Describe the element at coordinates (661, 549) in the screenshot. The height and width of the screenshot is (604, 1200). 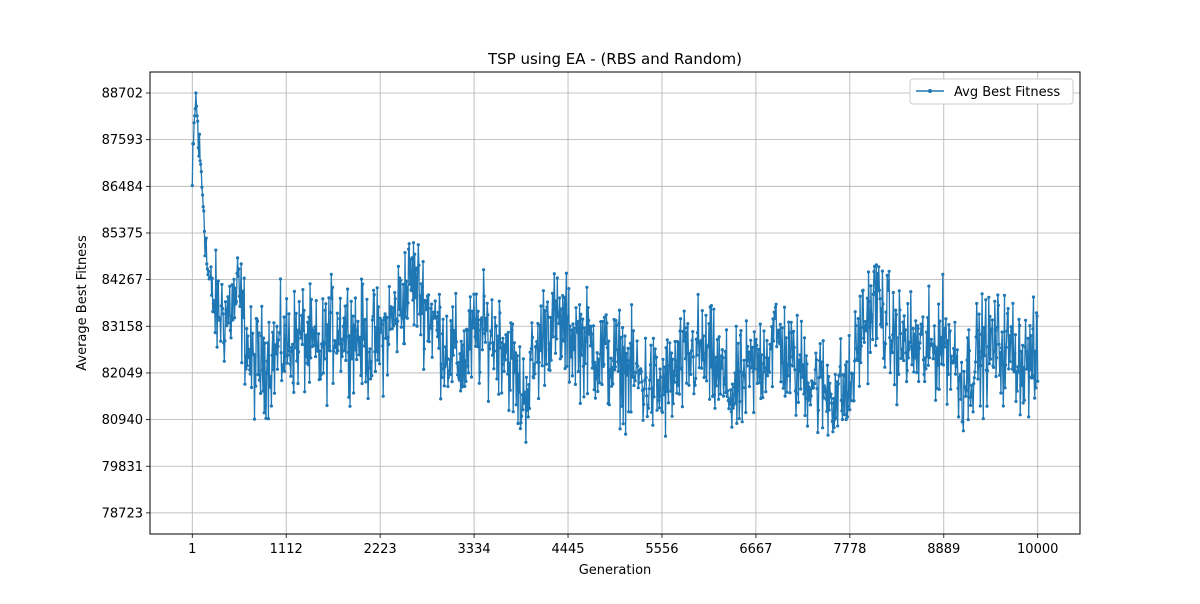
I see `x-tick-label: 5556` at that location.